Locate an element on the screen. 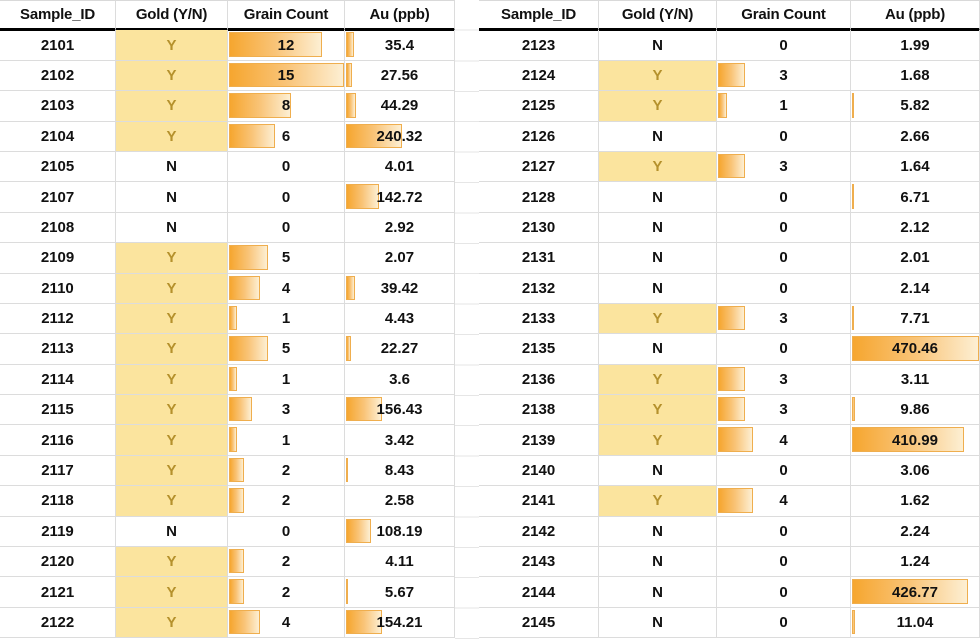 This screenshot has width=980, height=639. au-ppb-cell: 142.72 is located at coordinates (400, 197).